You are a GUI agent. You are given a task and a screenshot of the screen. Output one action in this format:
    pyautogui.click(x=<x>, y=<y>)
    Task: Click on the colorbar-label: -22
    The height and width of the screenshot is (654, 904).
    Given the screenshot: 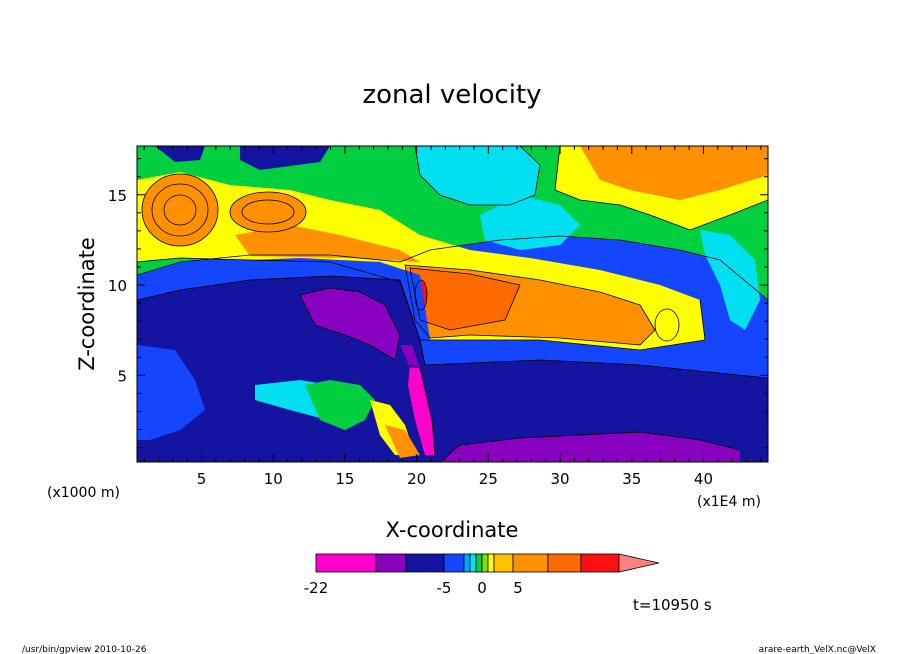 What is the action you would take?
    pyautogui.click(x=316, y=588)
    